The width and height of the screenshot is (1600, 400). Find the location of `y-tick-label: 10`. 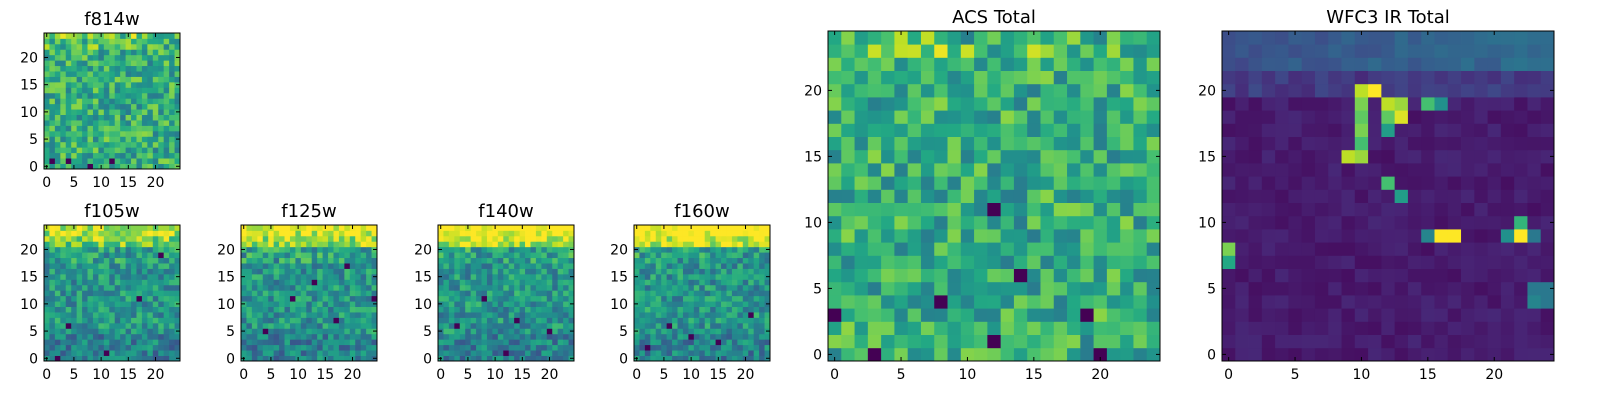

y-tick-label: 10 is located at coordinates (29, 305).